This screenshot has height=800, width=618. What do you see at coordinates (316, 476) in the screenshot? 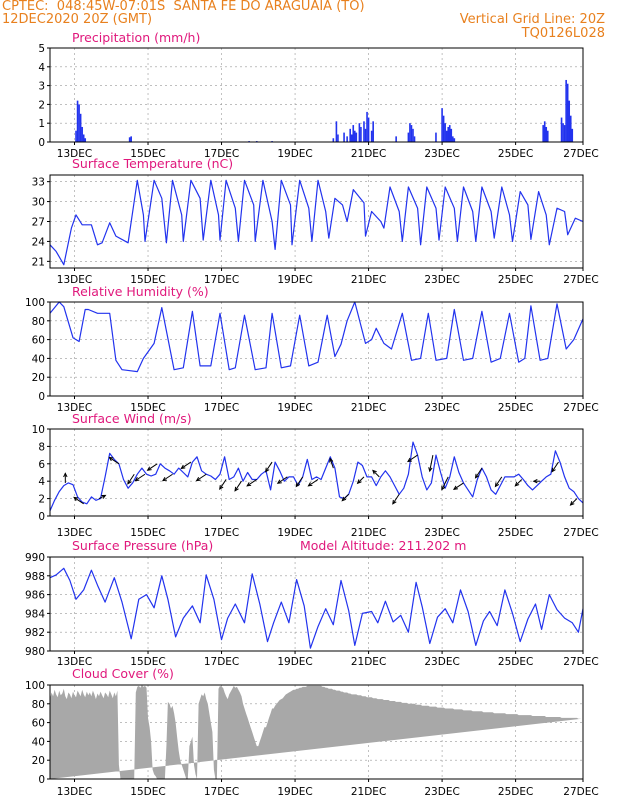
I see `wind-line` at bounding box center [316, 476].